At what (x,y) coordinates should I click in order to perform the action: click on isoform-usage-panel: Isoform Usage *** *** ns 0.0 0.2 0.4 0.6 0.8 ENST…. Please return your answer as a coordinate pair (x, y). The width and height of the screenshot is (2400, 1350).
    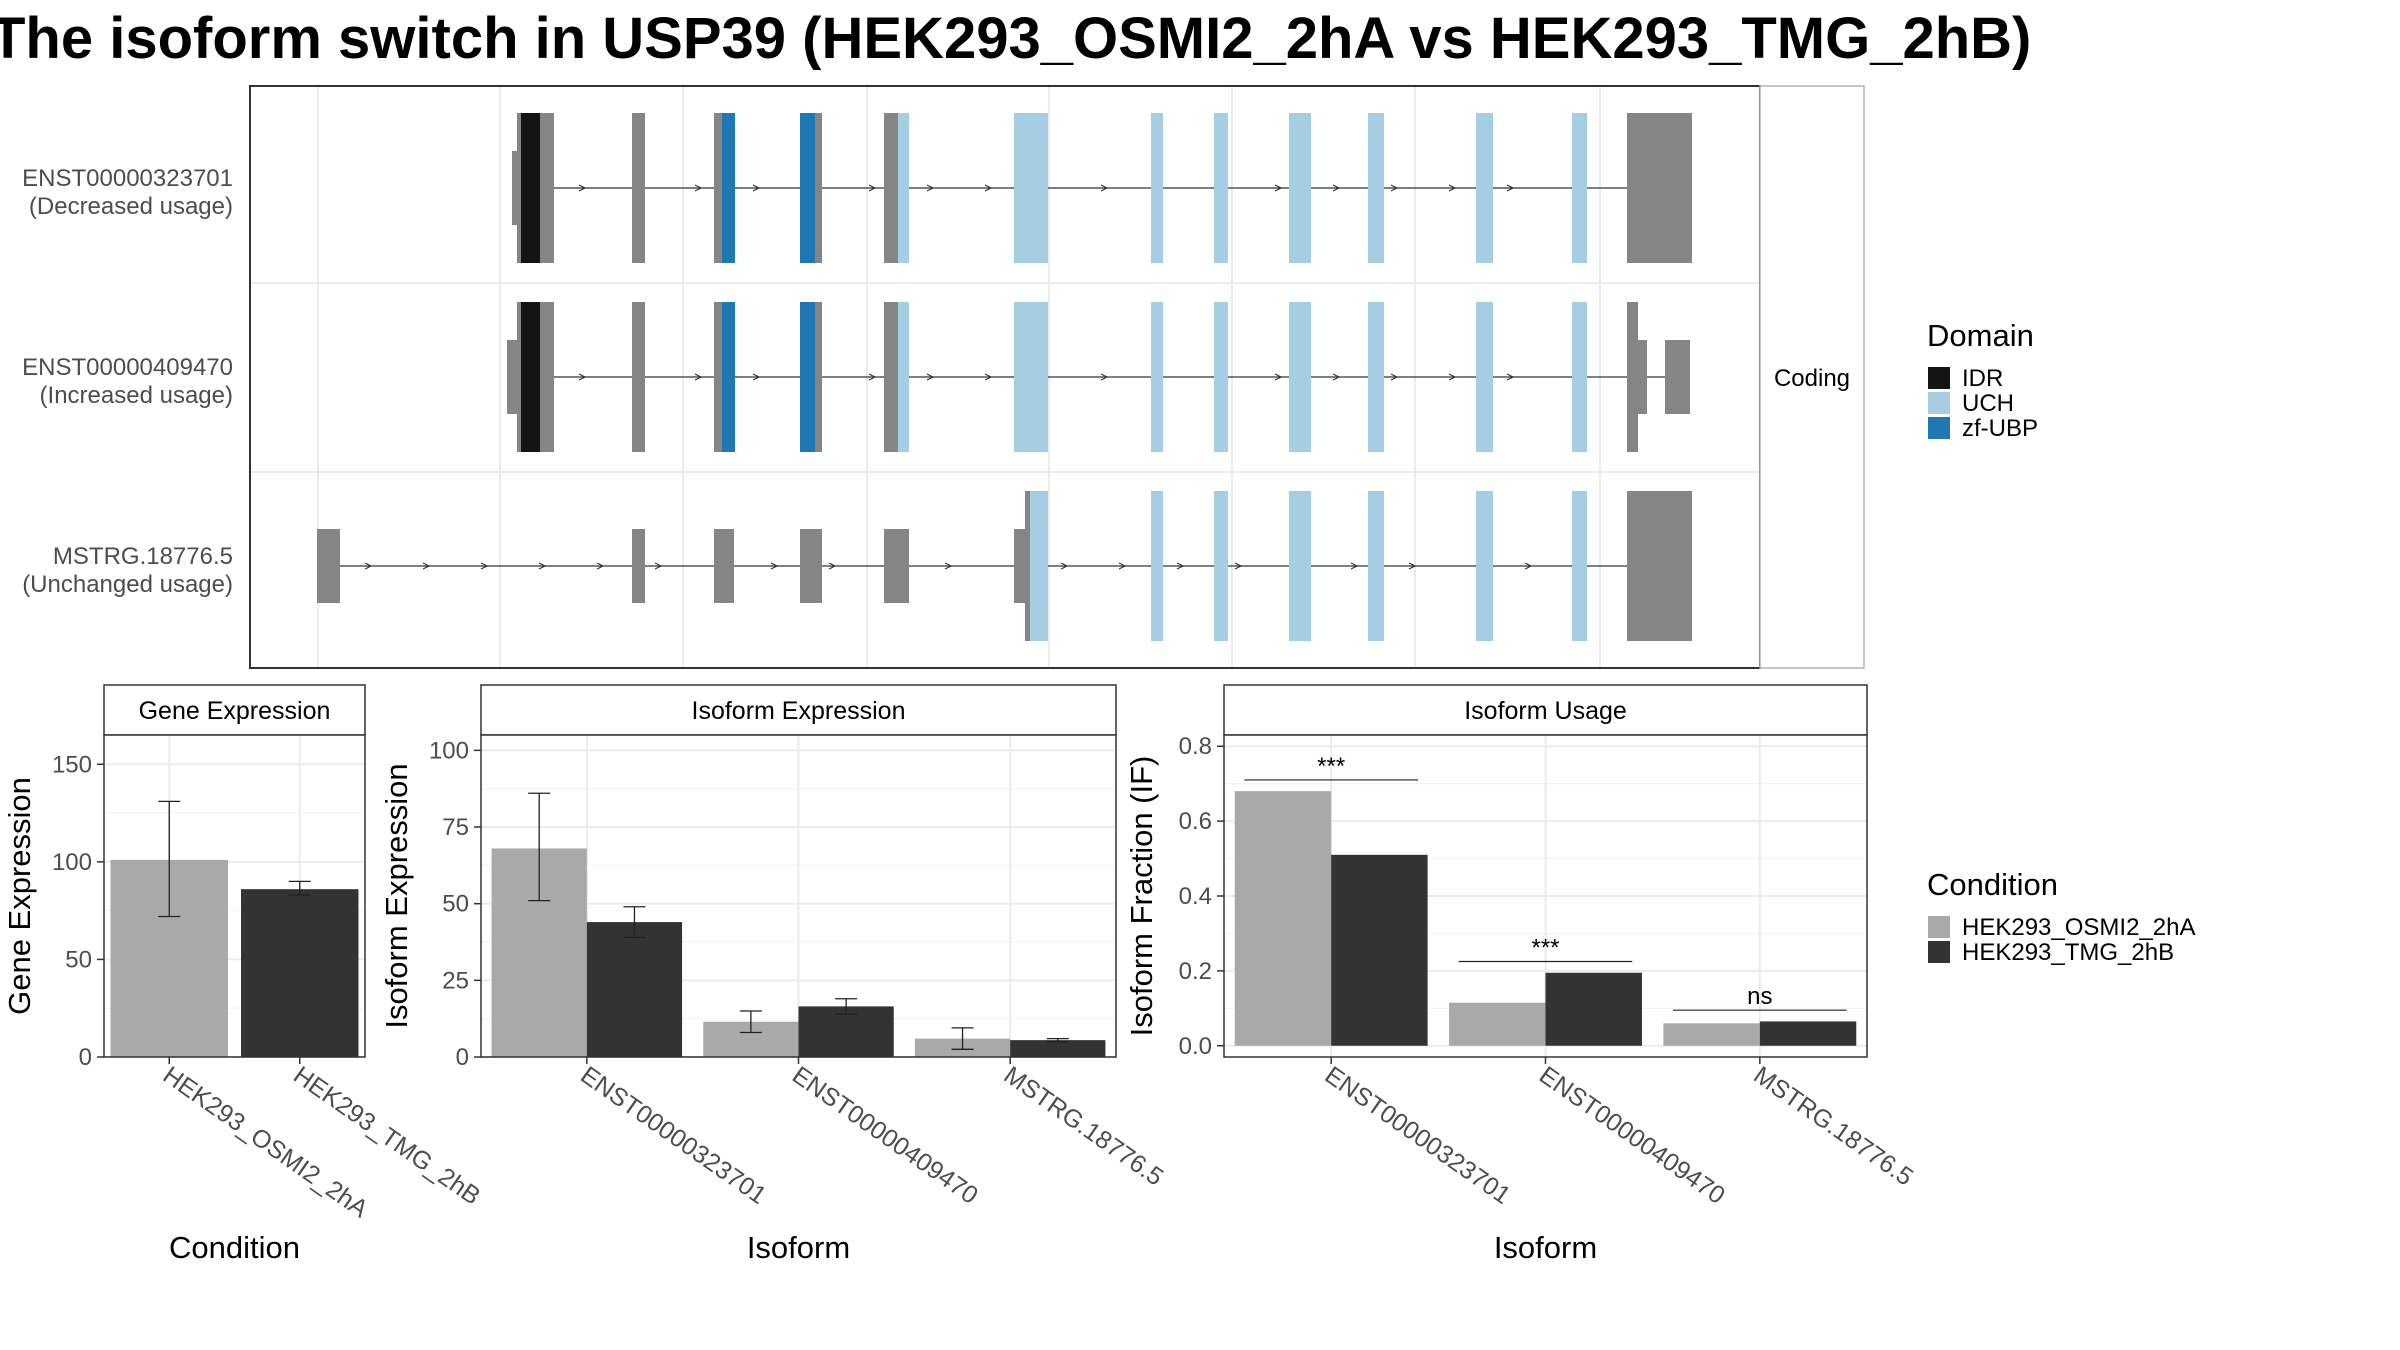
    Looking at the image, I should click on (1521, 974).